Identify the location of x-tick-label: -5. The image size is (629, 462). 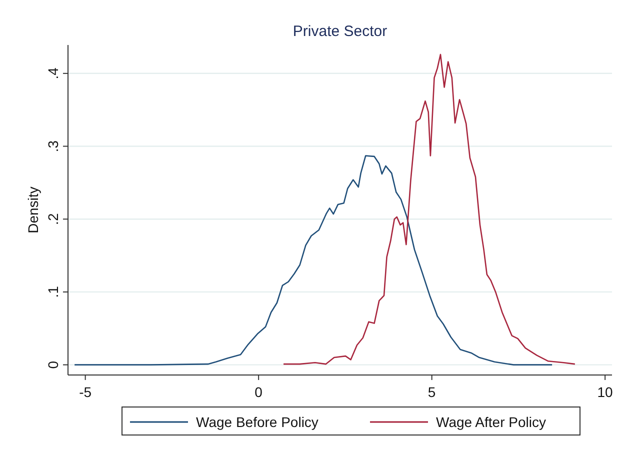
(85, 392).